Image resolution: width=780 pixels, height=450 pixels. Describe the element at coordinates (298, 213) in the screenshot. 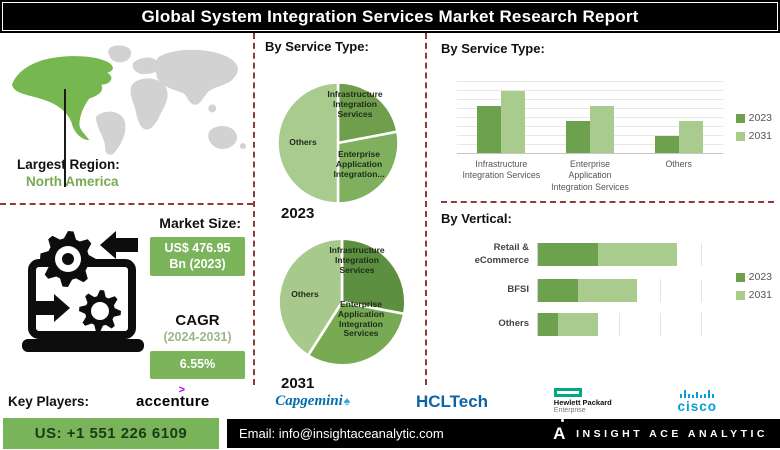

I see `pie-year-label: 2023` at that location.